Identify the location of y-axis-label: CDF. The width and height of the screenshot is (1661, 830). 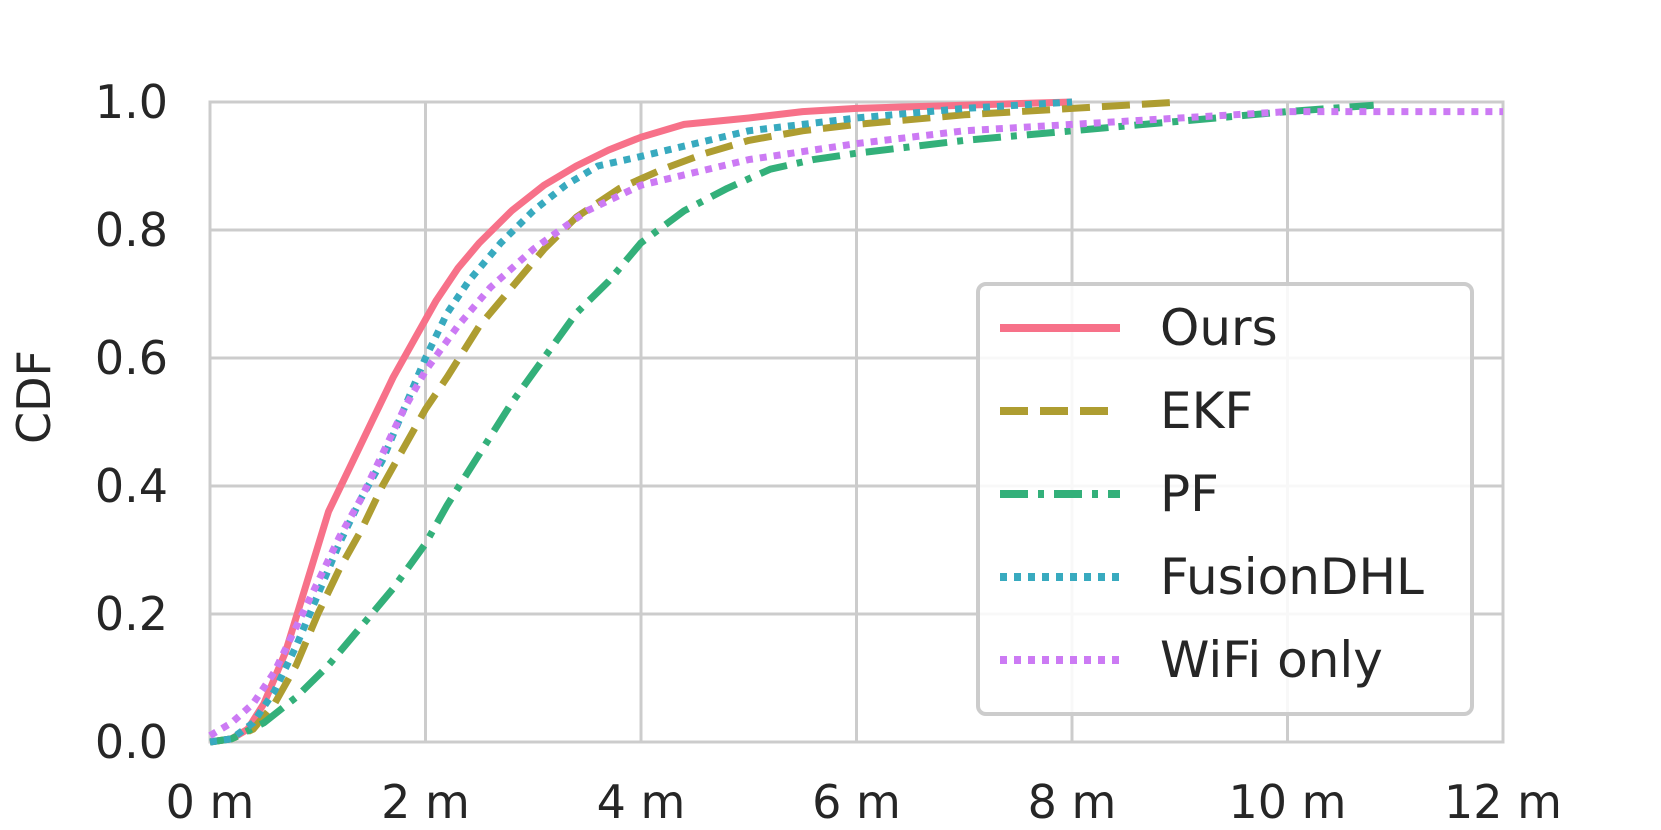
(34, 397).